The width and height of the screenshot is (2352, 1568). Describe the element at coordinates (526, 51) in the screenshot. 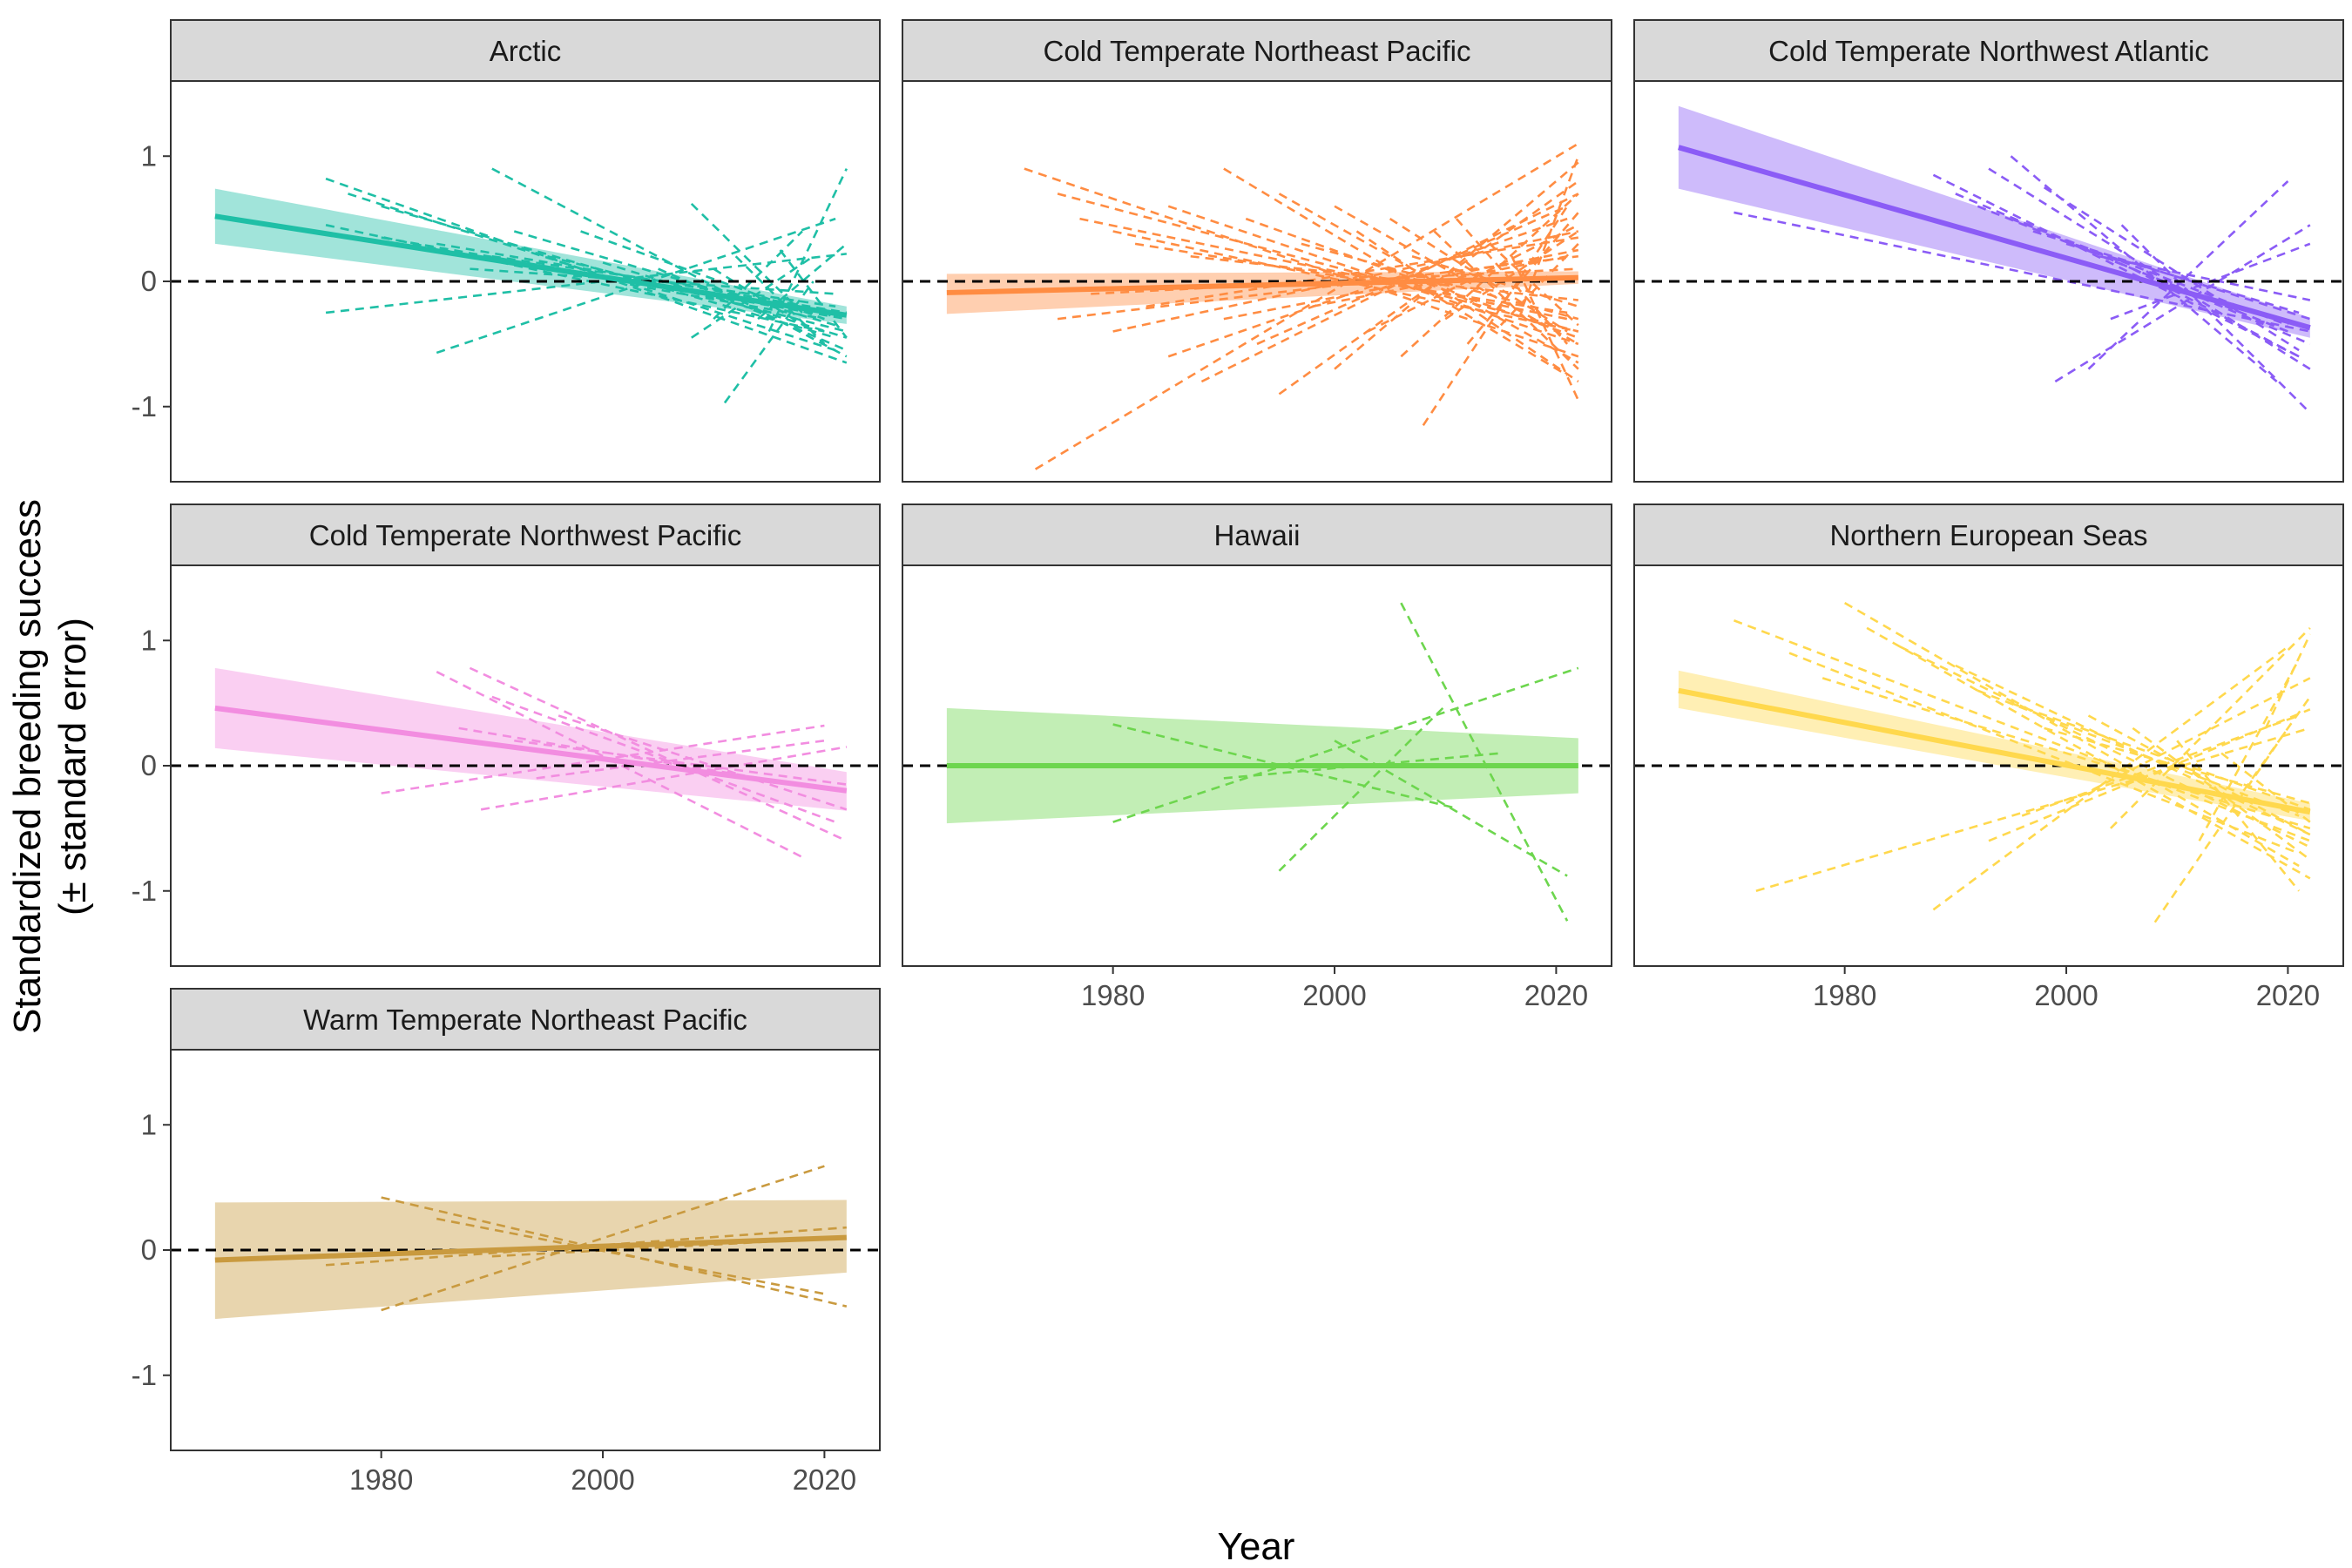

I see `panel-title: Arctic` at that location.